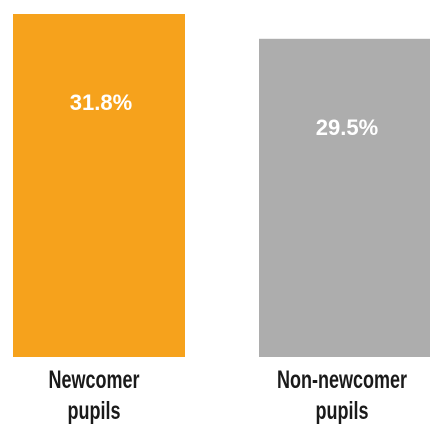  Describe the element at coordinates (347, 127) in the screenshot. I see `bar-value-label-2: 29.5%` at that location.